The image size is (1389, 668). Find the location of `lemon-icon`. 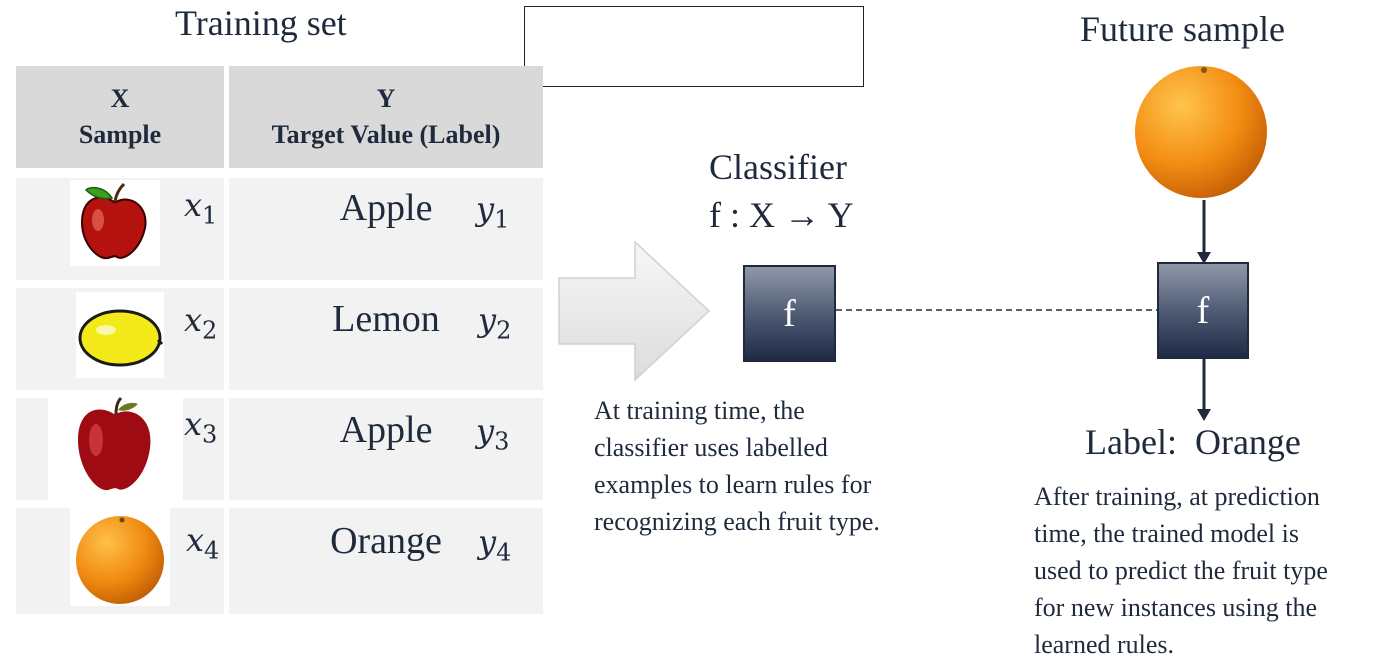

lemon-icon is located at coordinates (120, 335).